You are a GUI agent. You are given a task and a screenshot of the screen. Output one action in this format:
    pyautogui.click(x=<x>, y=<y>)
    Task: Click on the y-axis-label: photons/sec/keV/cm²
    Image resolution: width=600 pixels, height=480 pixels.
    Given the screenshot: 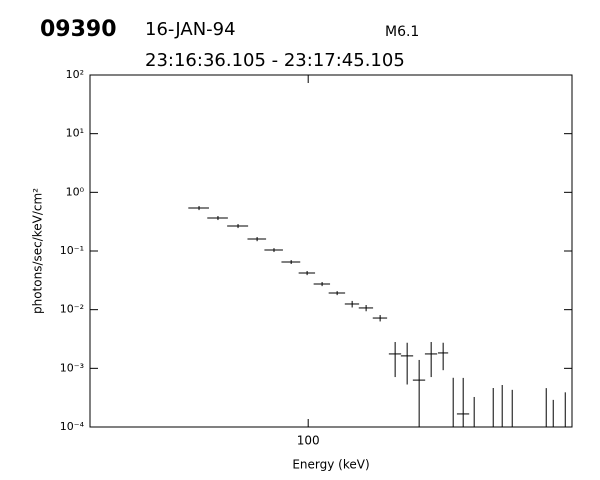 What is the action you would take?
    pyautogui.click(x=38, y=251)
    